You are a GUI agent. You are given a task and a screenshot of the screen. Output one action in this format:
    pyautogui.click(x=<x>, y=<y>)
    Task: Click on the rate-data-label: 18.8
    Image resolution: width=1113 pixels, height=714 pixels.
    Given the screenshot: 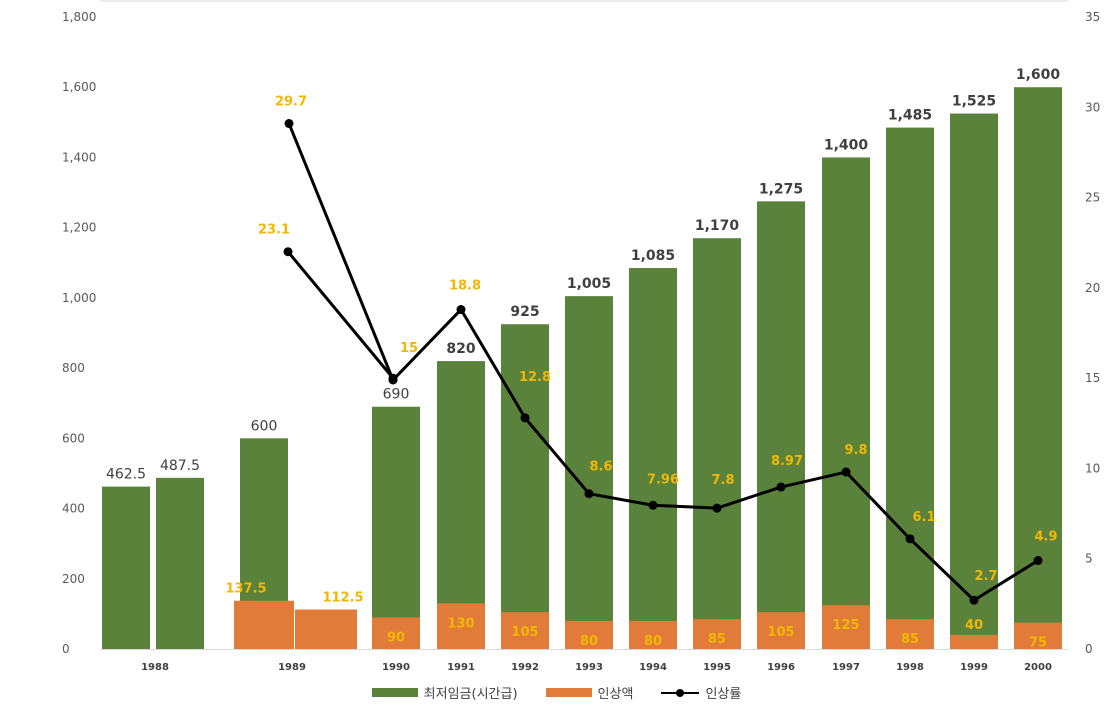 What is the action you would take?
    pyautogui.click(x=465, y=286)
    